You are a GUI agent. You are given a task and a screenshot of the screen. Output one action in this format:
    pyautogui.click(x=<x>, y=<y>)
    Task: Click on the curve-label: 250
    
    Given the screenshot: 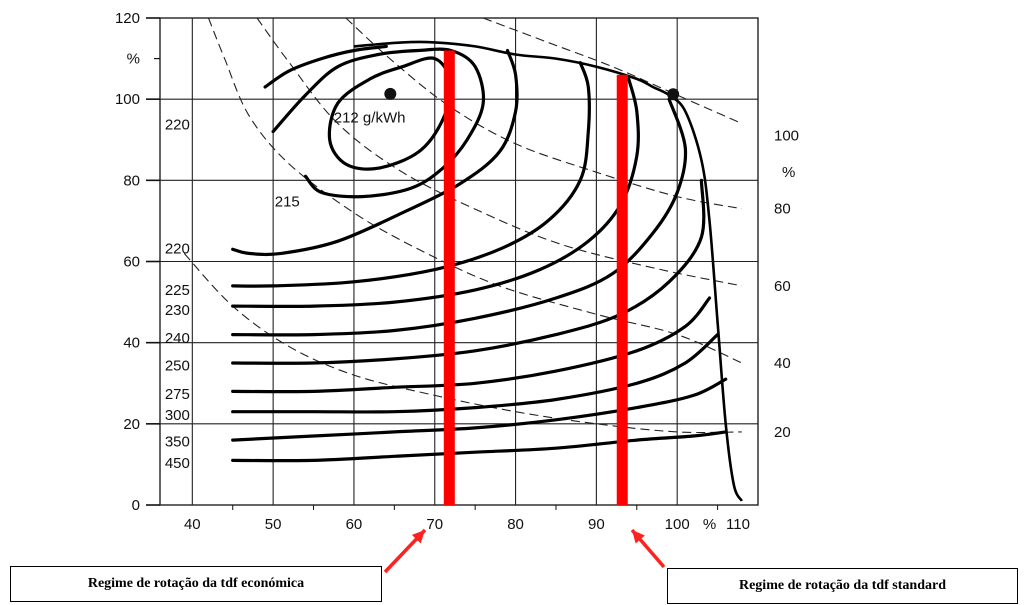 What is the action you would take?
    pyautogui.click(x=177, y=365)
    